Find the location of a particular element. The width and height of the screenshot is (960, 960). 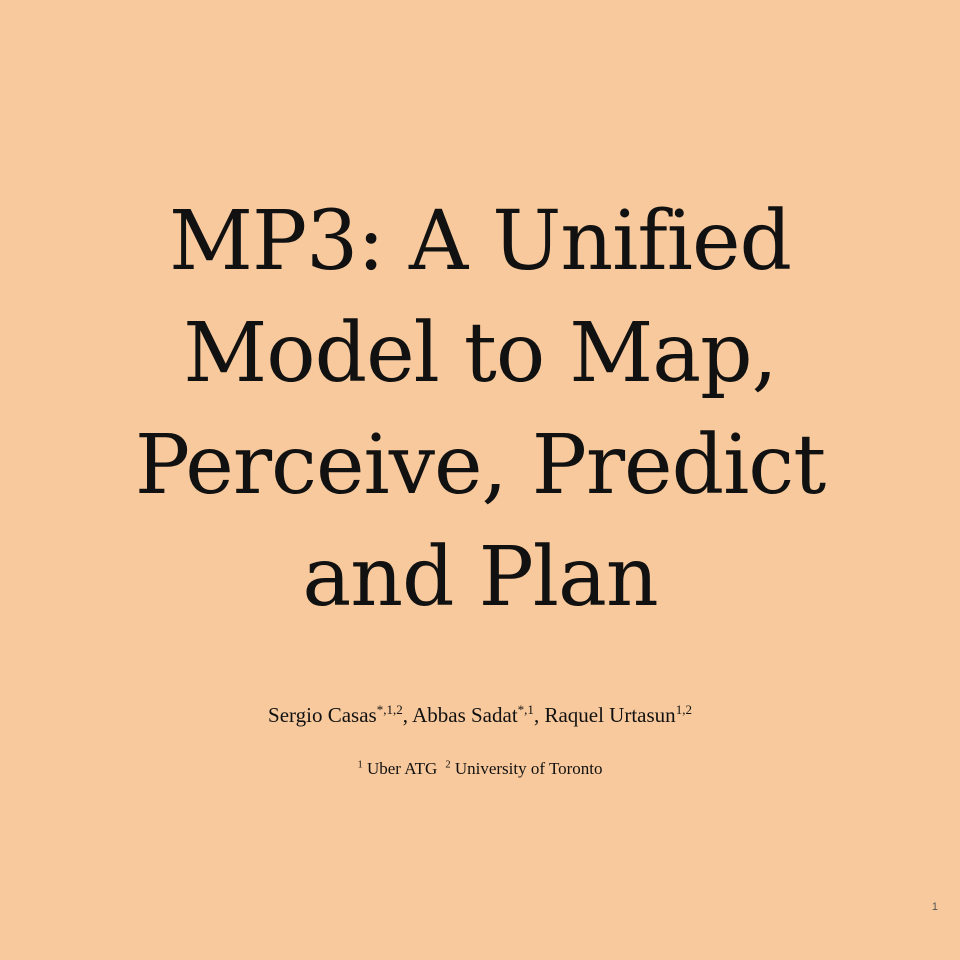

author-name: Abbas Sadat is located at coordinates (465, 715).